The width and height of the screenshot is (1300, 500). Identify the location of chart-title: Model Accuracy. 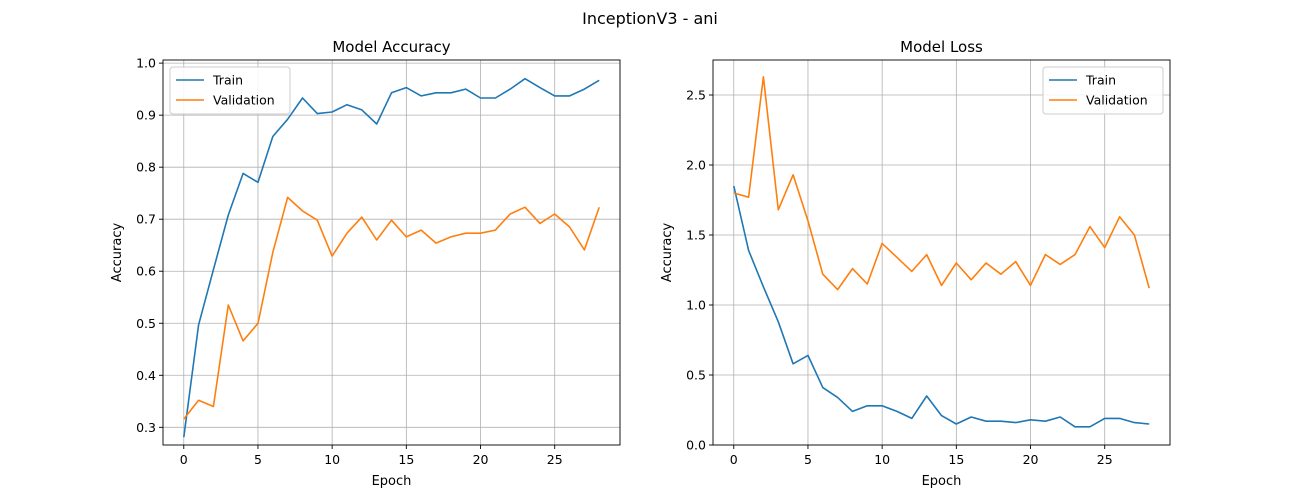
(391, 47).